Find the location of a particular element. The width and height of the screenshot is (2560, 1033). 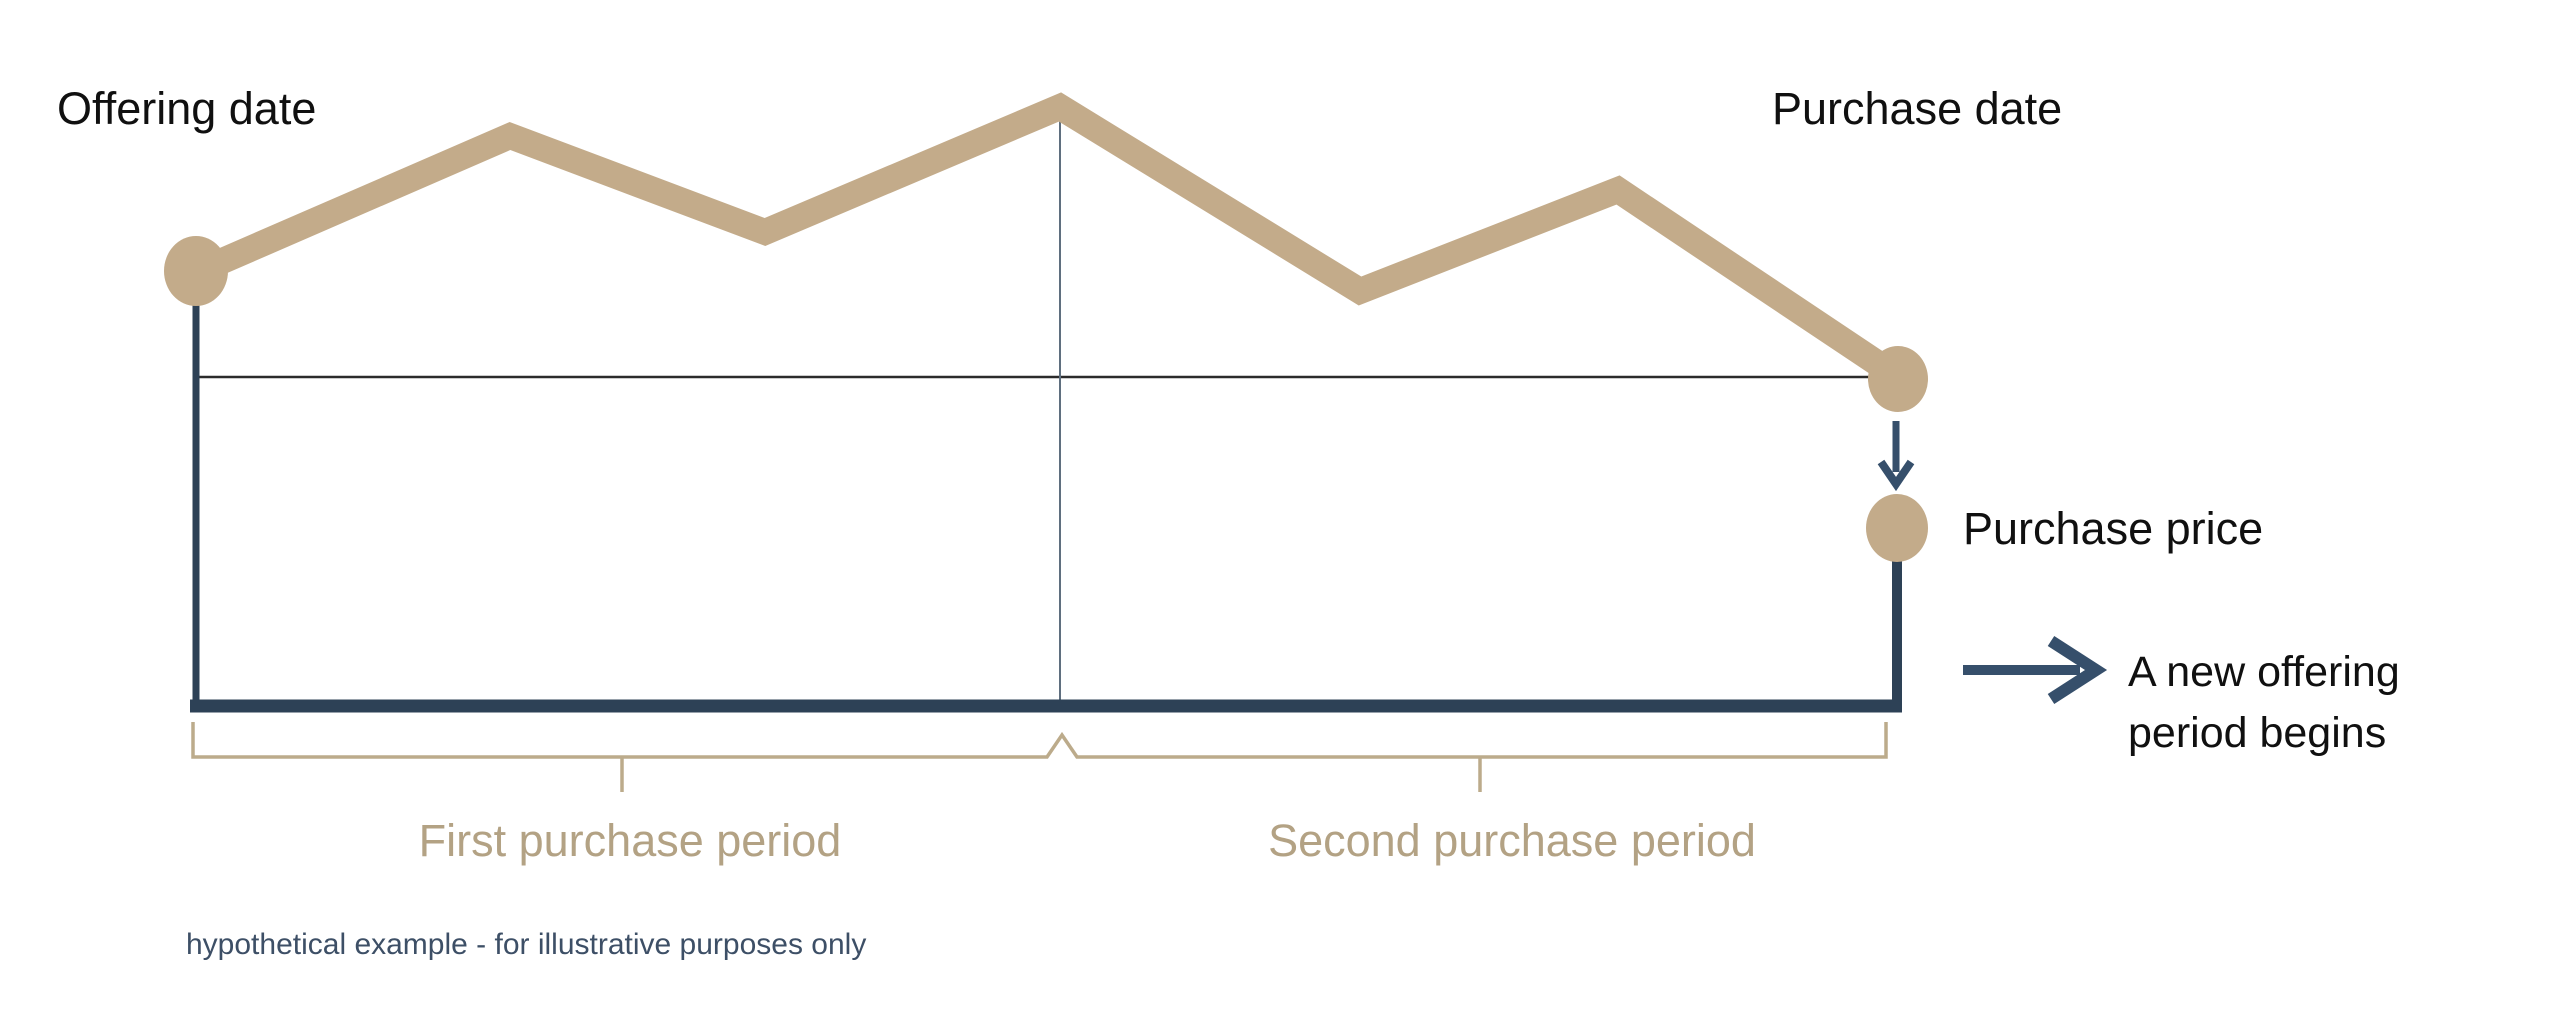

new-offering-label-line1: A new offering is located at coordinates (2264, 672).